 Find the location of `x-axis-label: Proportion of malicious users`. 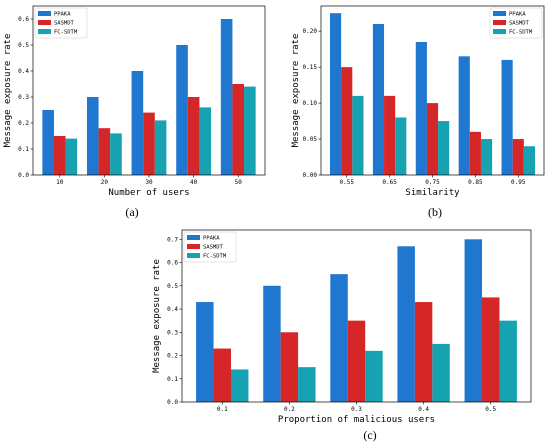

x-axis-label: Proportion of malicious users is located at coordinates (356, 420).